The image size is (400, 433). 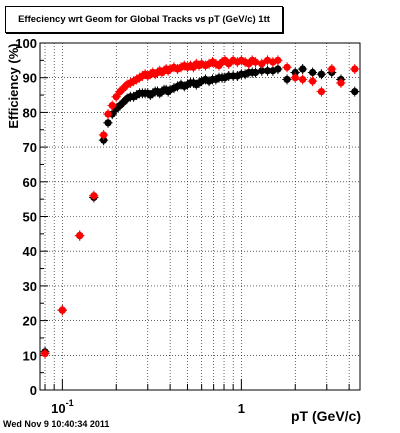 What do you see at coordinates (13, 85) in the screenshot?
I see `y-axis-title: Efficiency (%)` at bounding box center [13, 85].